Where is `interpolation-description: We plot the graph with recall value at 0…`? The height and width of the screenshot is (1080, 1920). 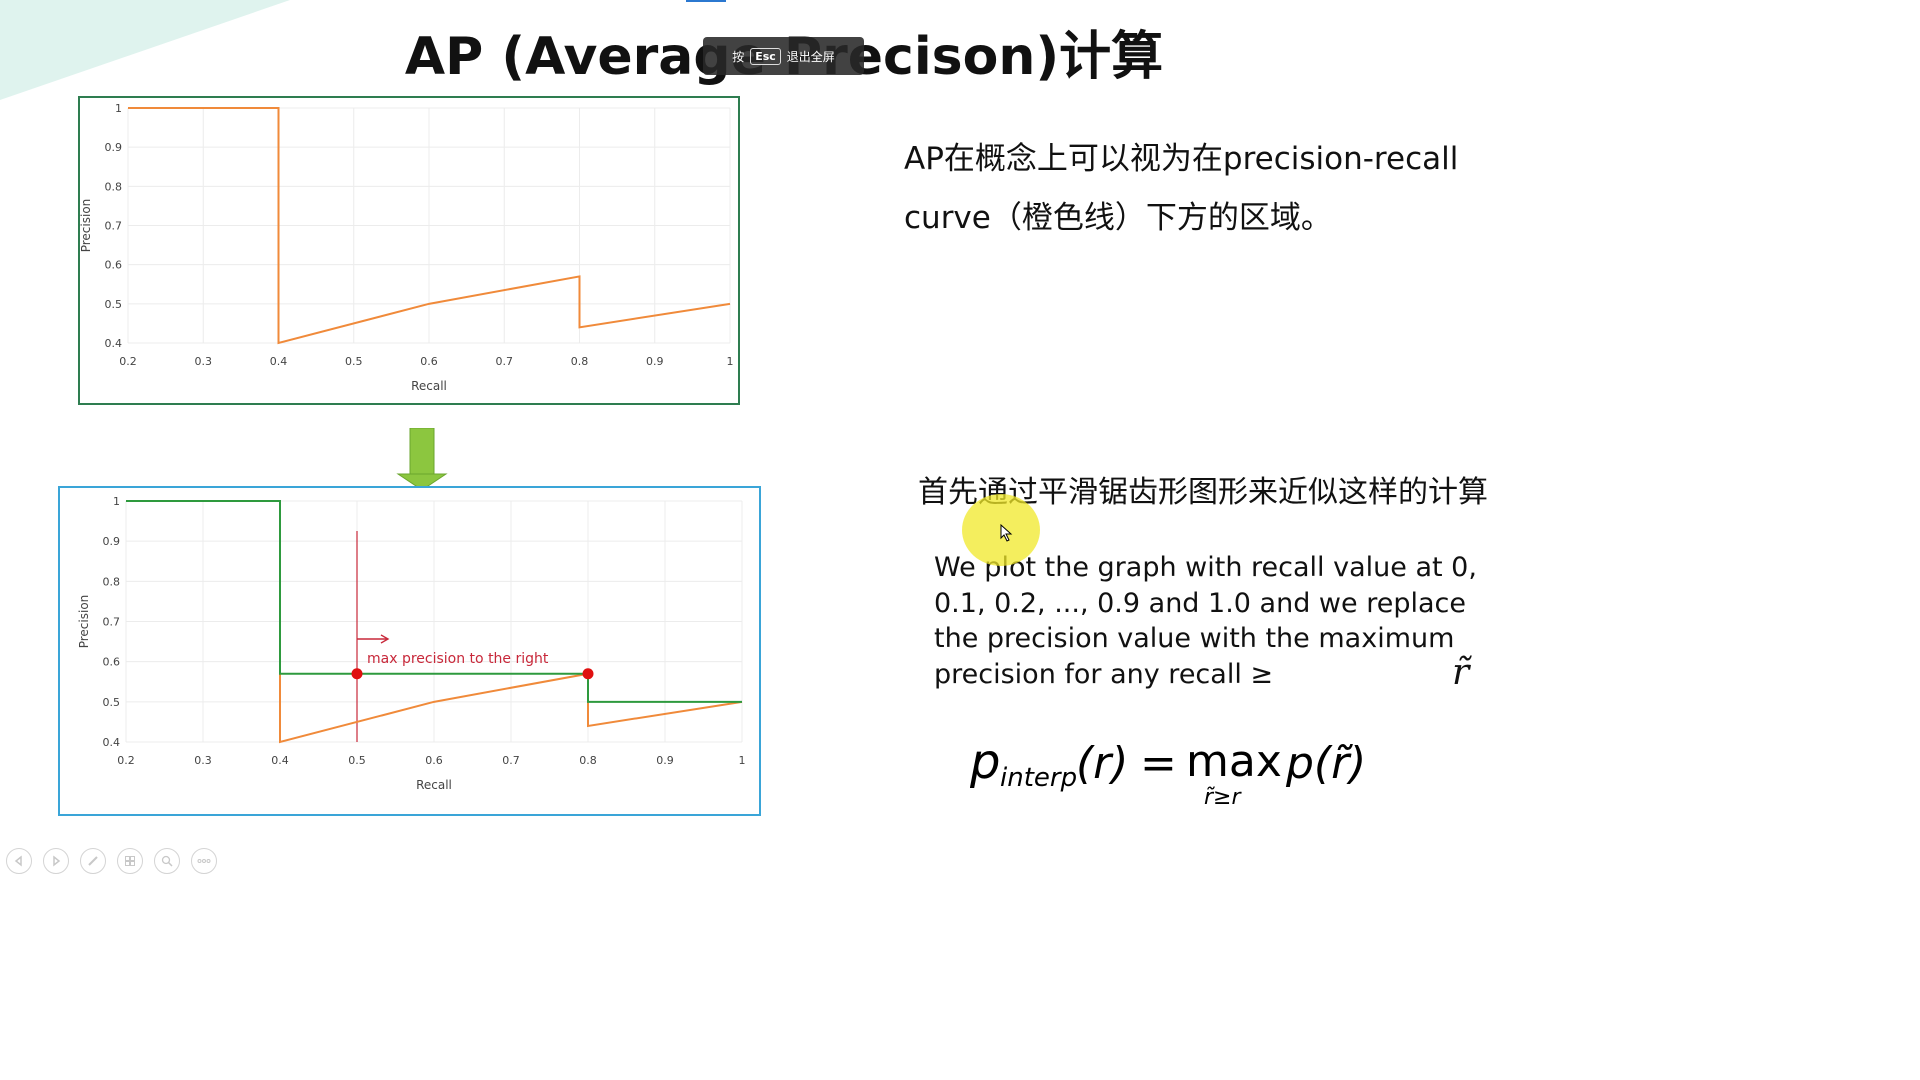
interpolation-description: We plot the graph with recall value at 0… is located at coordinates (1205, 621).